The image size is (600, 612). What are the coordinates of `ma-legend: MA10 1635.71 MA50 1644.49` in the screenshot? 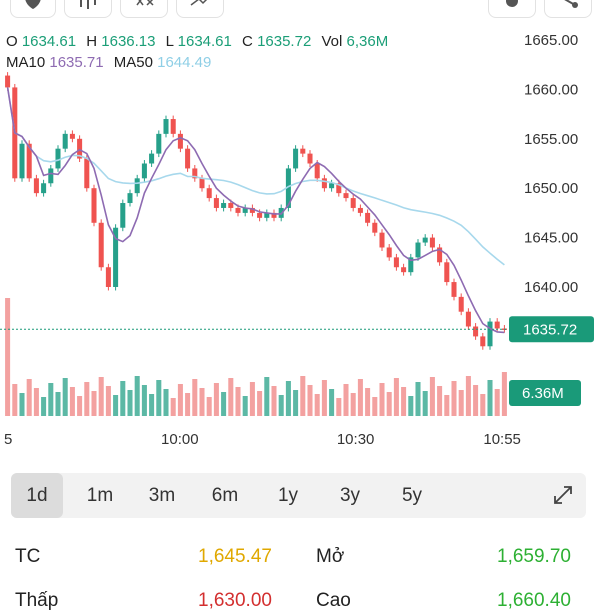 It's located at (108, 62).